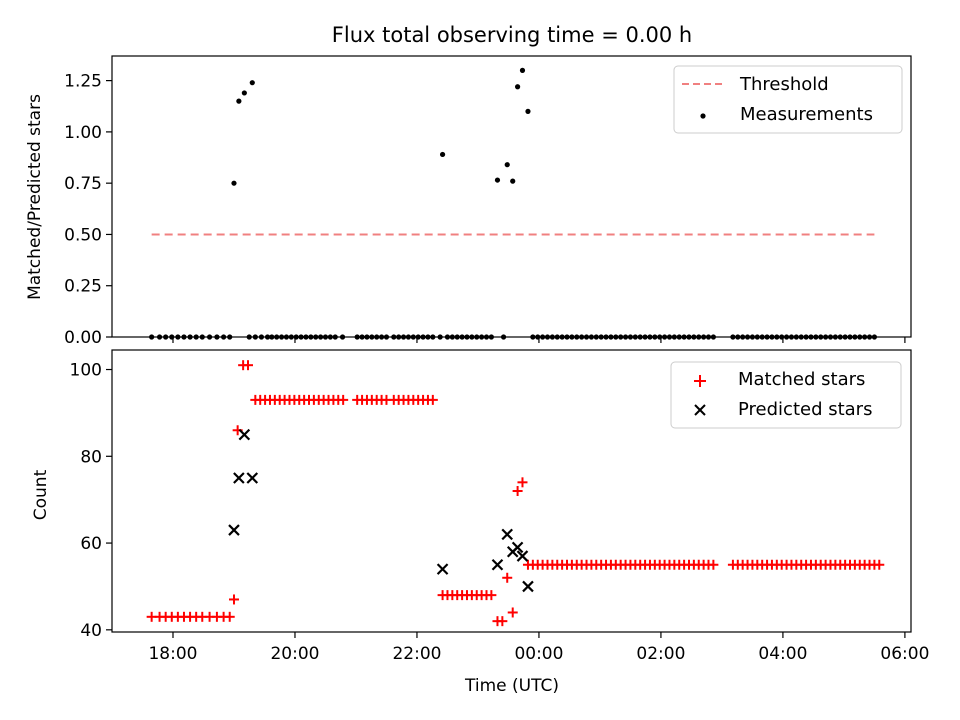 The image size is (960, 720). What do you see at coordinates (700, 381) in the screenshot?
I see `legend-matched-swatch` at bounding box center [700, 381].